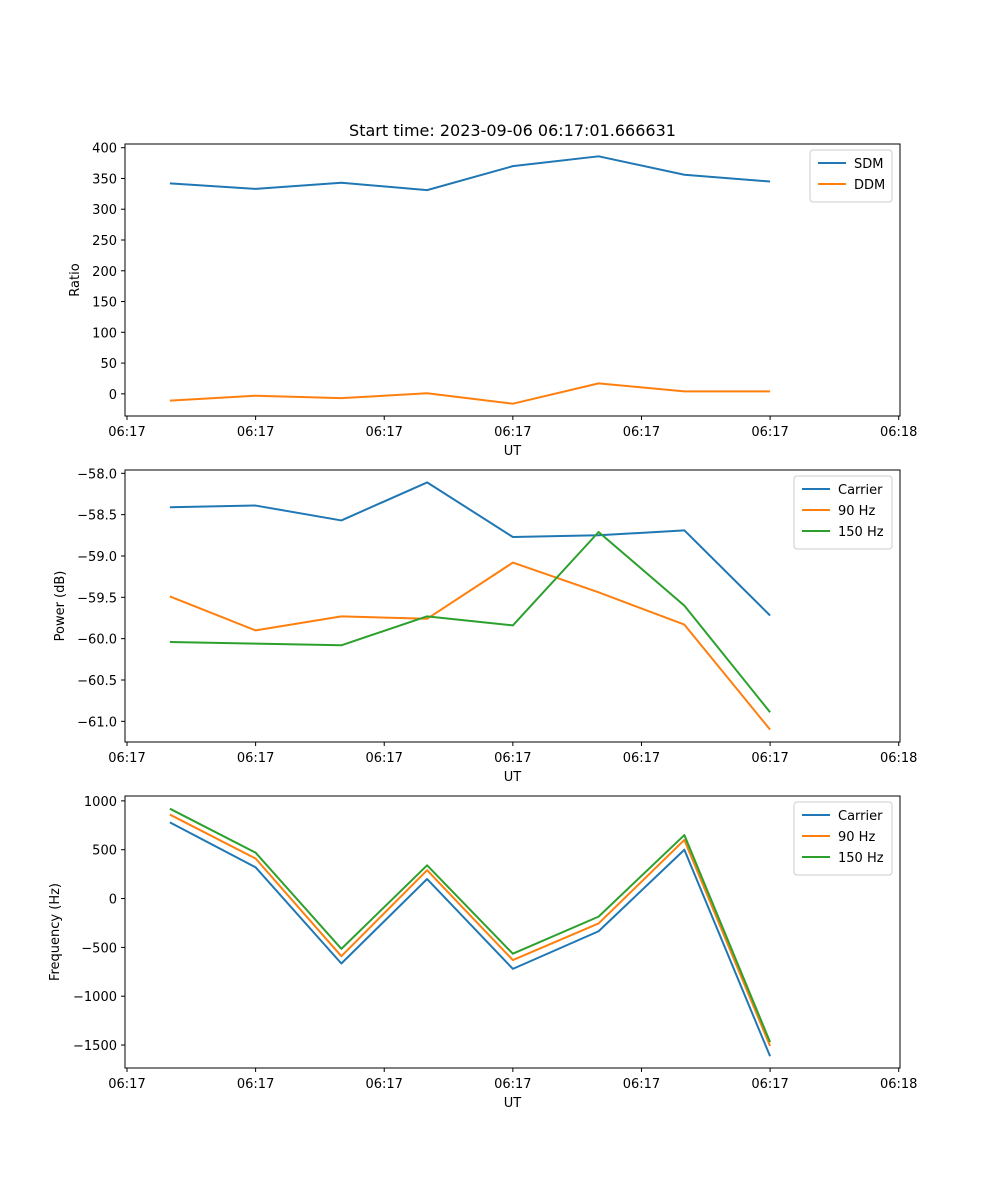 The width and height of the screenshot is (1000, 1200). What do you see at coordinates (97, 516) in the screenshot?
I see `y-tick-label: −58.5` at bounding box center [97, 516].